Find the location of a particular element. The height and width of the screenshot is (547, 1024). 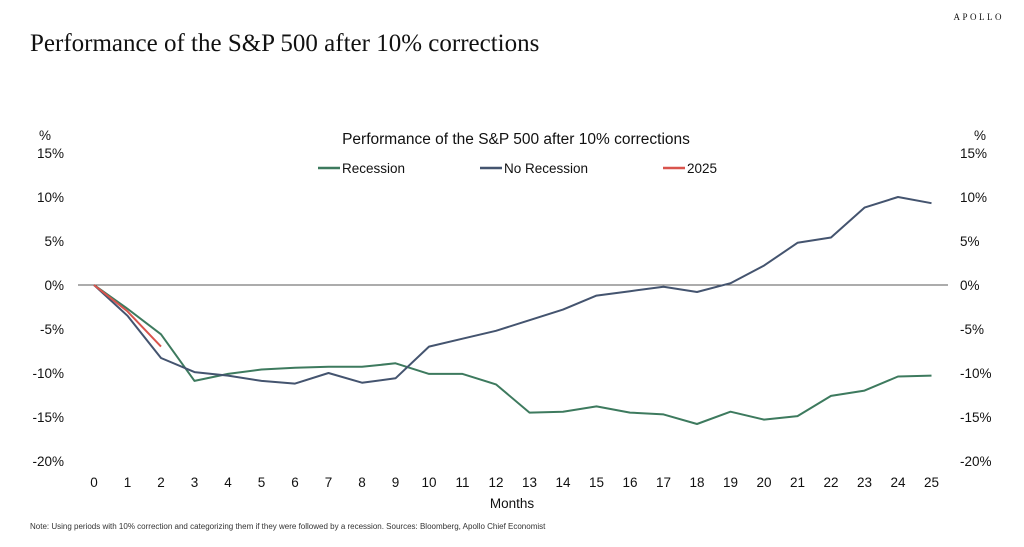

legend-label: No Recession is located at coordinates (546, 168).